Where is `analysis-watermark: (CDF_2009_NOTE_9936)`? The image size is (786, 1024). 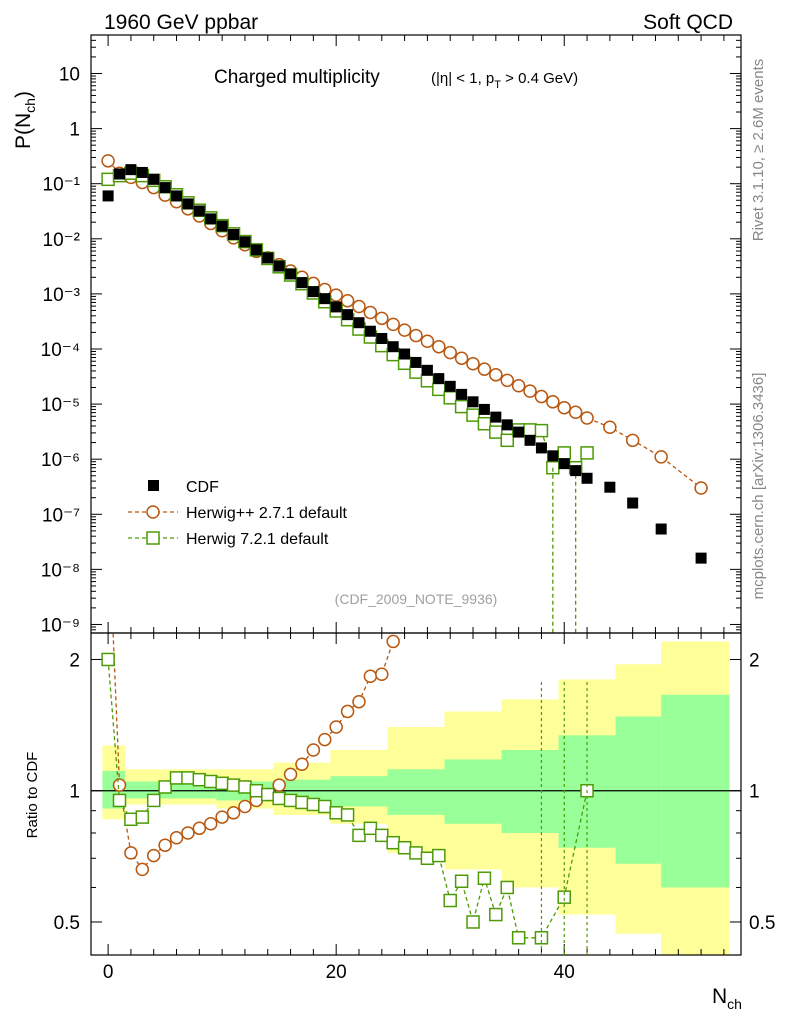
analysis-watermark: (CDF_2009_NOTE_9936) is located at coordinates (416, 599).